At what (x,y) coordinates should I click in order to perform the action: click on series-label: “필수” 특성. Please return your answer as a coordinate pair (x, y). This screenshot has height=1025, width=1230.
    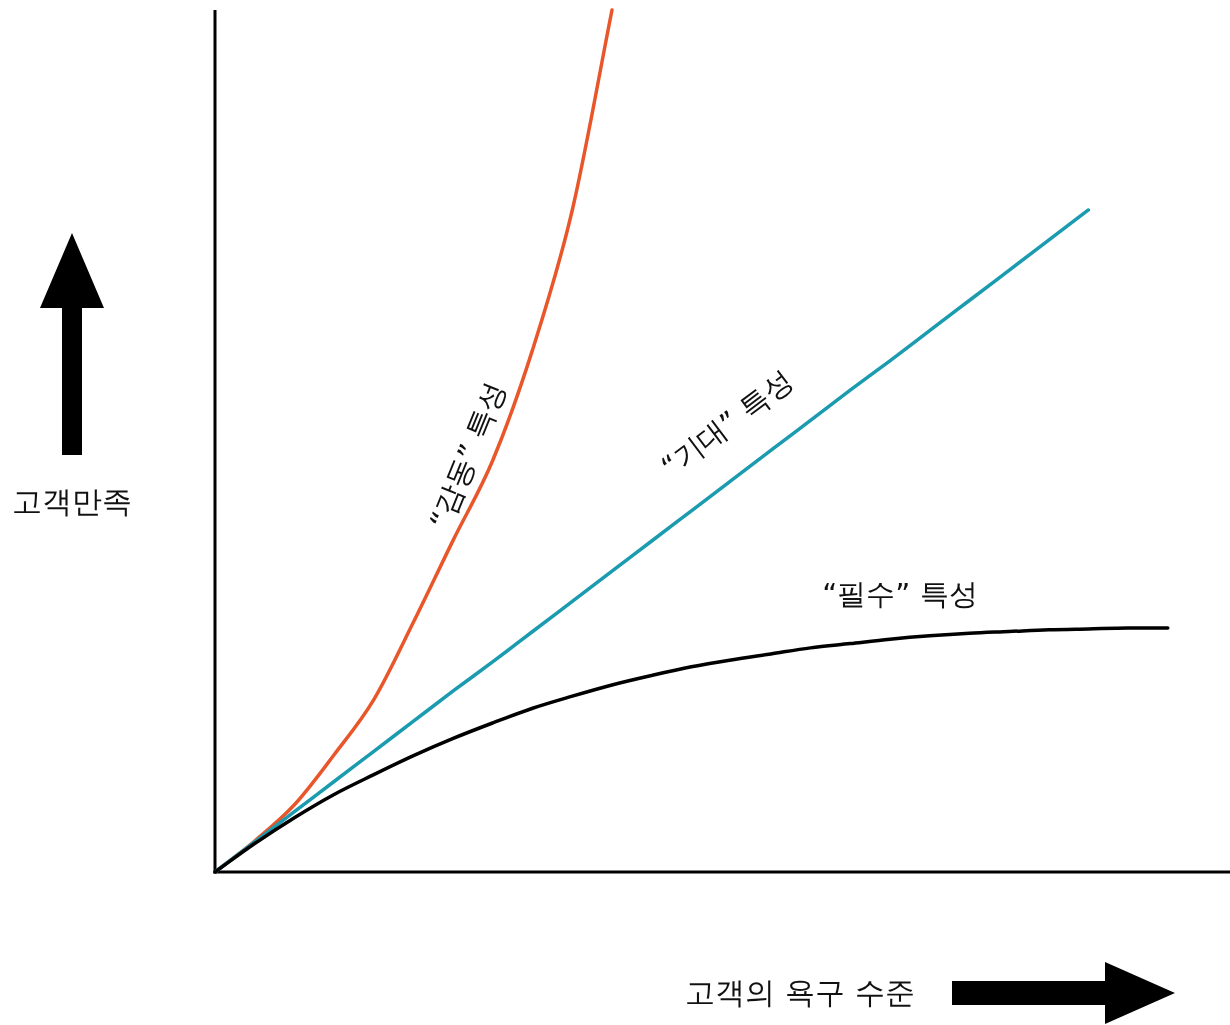
    Looking at the image, I should click on (900, 594).